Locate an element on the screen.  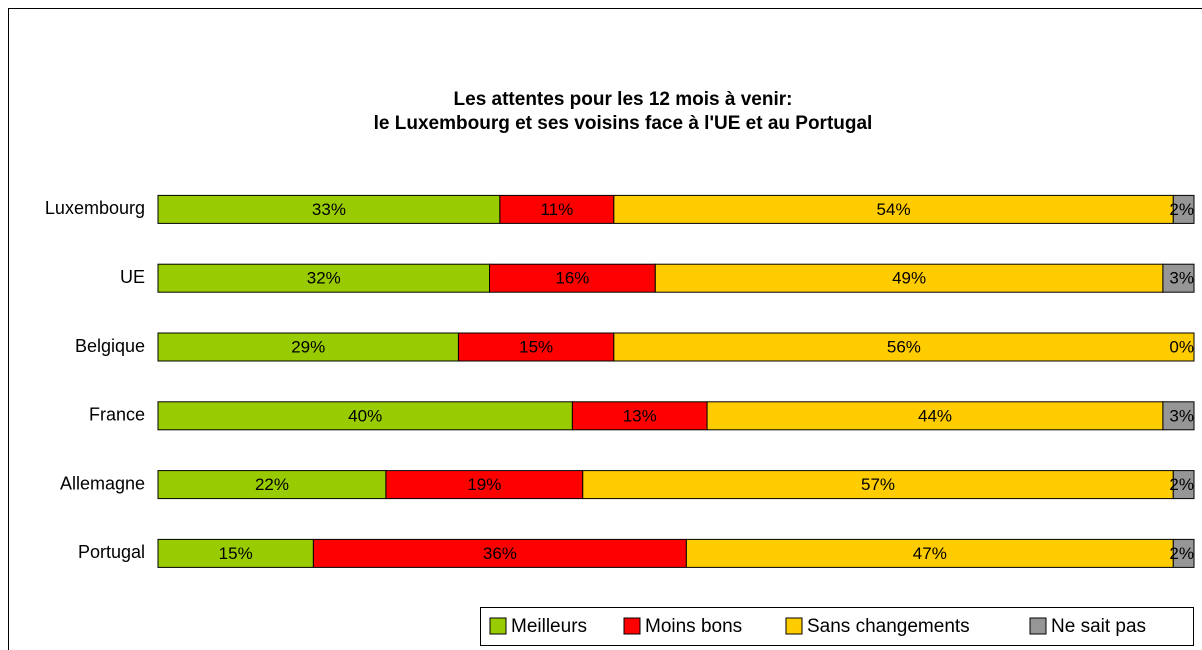
data-label: 33% is located at coordinates (329, 209).